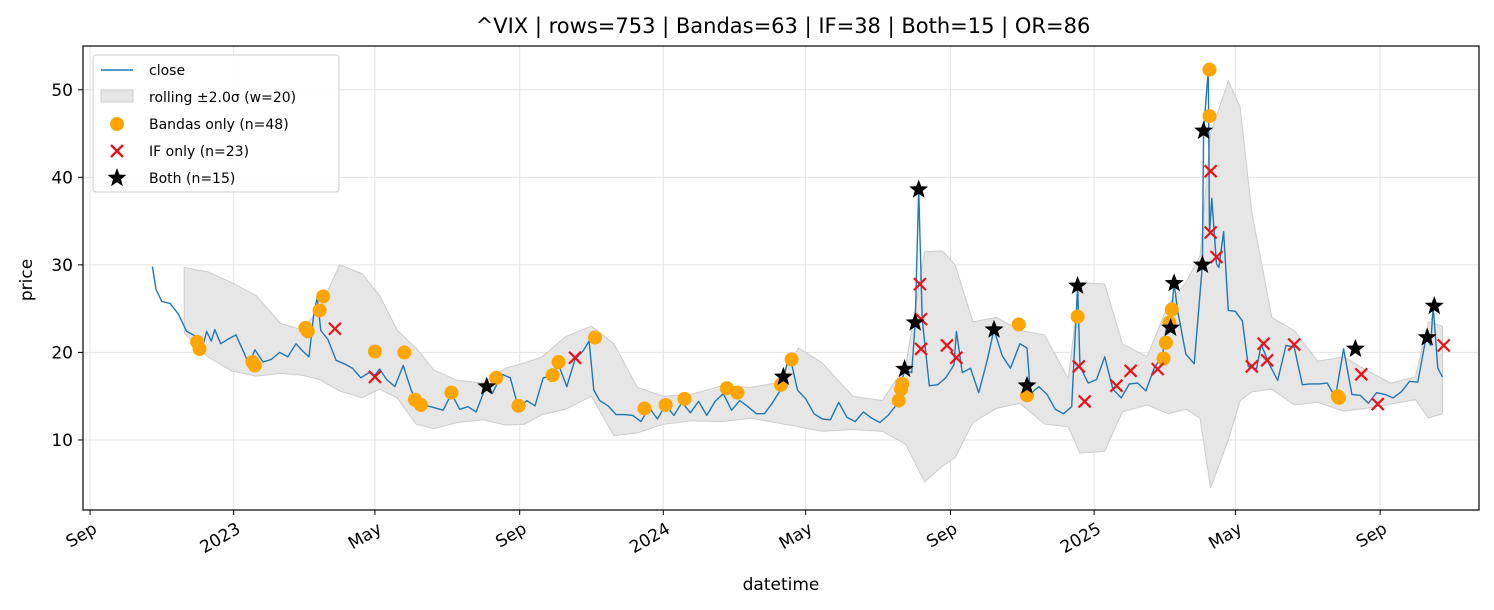 This screenshot has width=1494, height=610. I want to click on y-tick-label: 30, so click(62, 266).